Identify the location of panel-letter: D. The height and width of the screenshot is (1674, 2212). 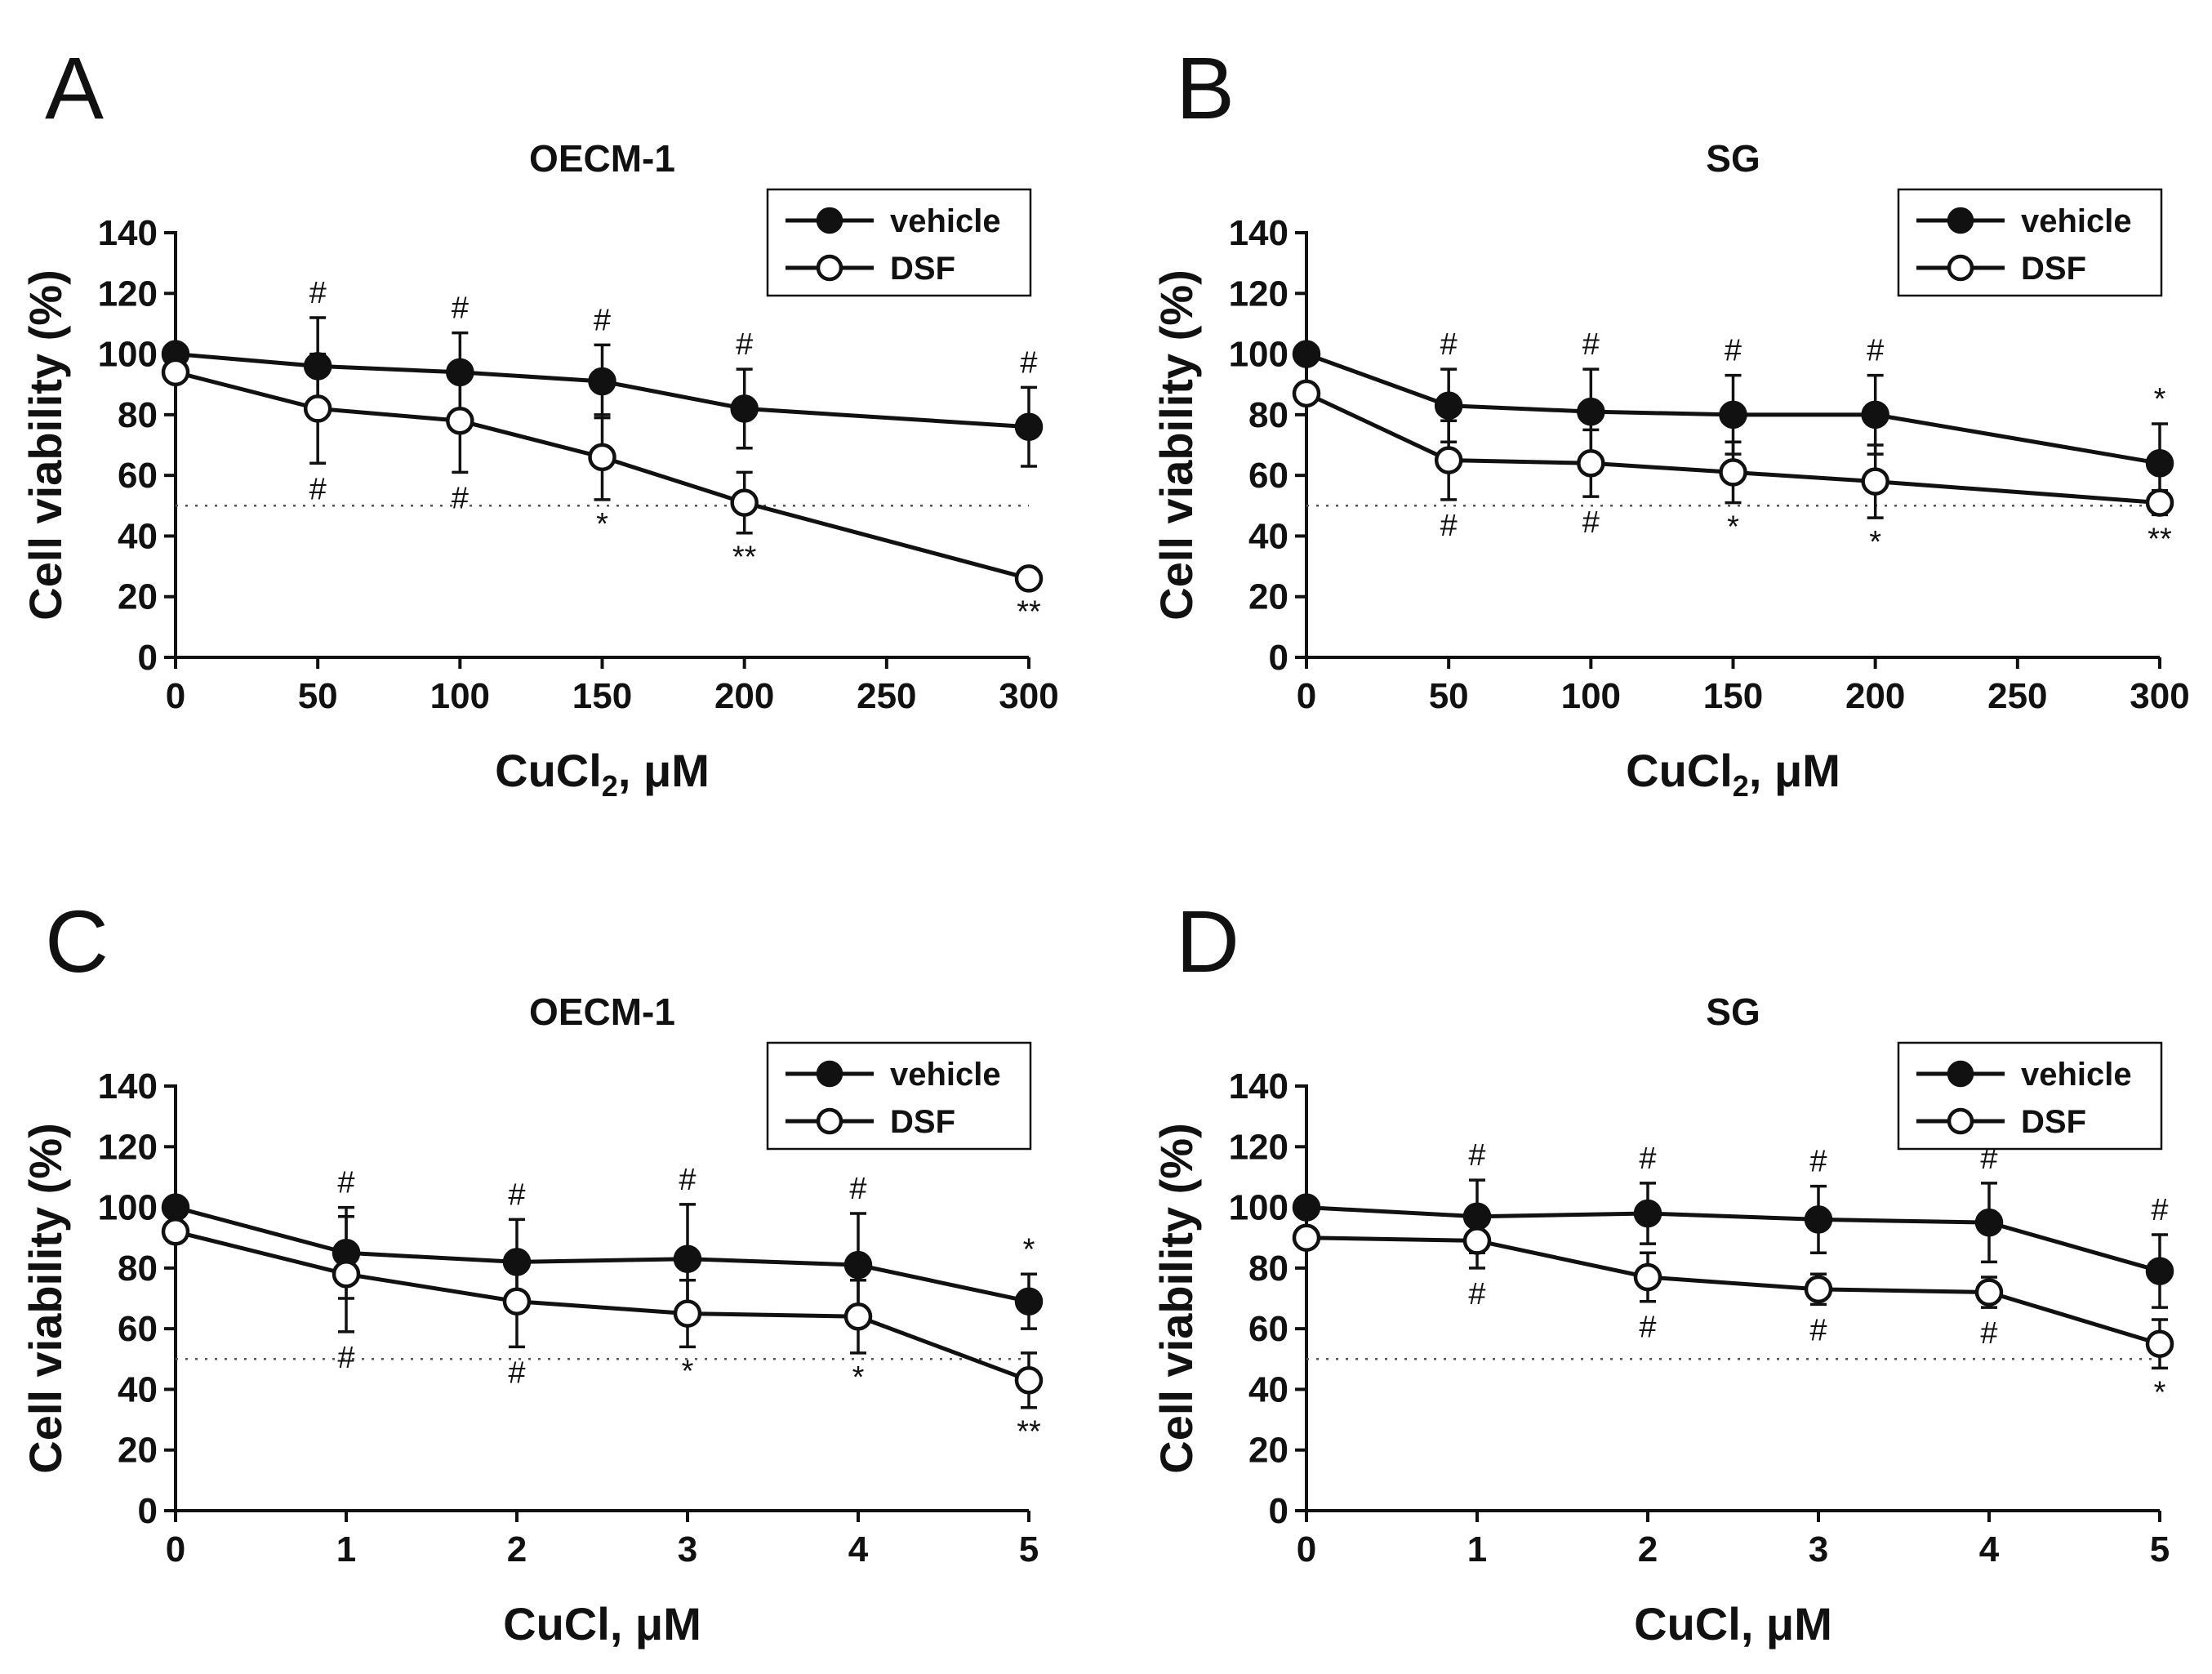
(1208, 941).